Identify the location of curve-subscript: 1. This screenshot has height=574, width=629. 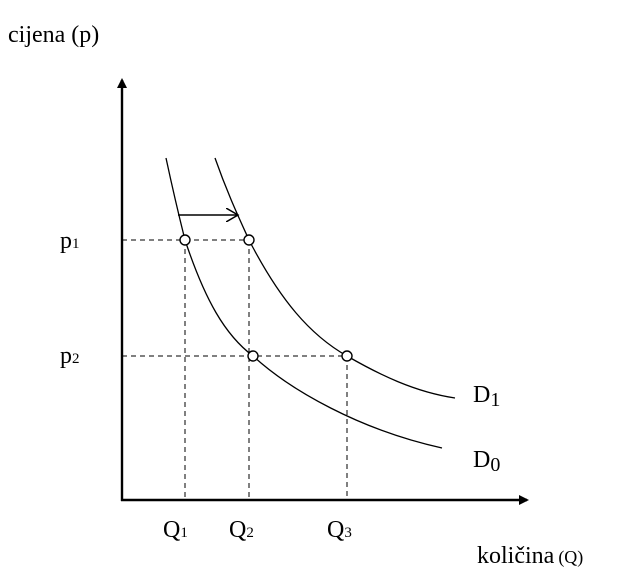
(495, 400).